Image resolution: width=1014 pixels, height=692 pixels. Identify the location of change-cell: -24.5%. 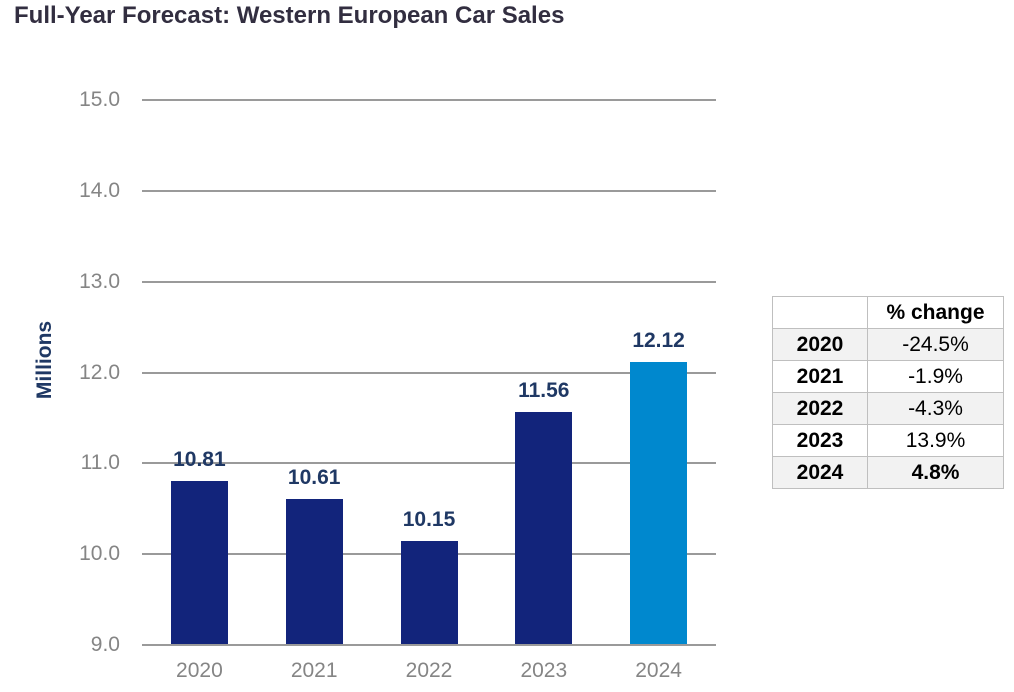
(935, 344).